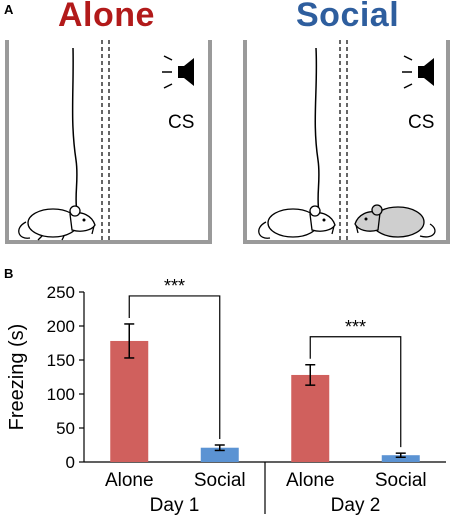 The image size is (454, 522). I want to click on social-cs-label: CS, so click(421, 122).